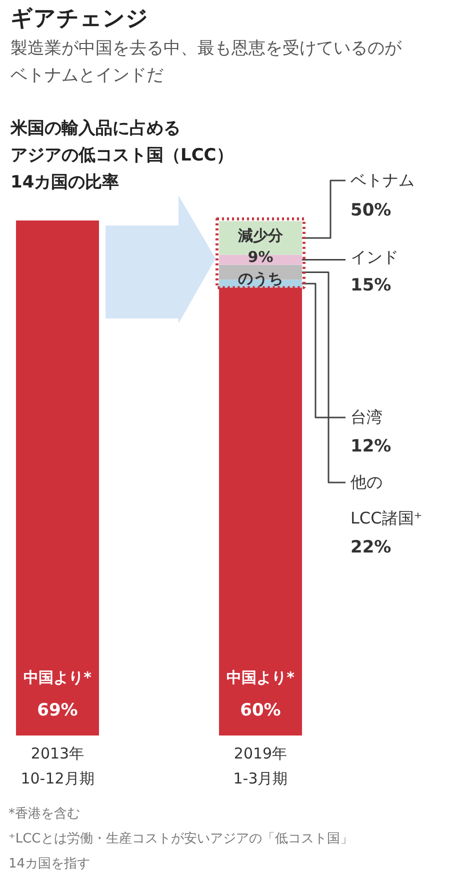 The height and width of the screenshot is (884, 457). Describe the element at coordinates (260, 710) in the screenshot. I see `data-label: 60%` at that location.